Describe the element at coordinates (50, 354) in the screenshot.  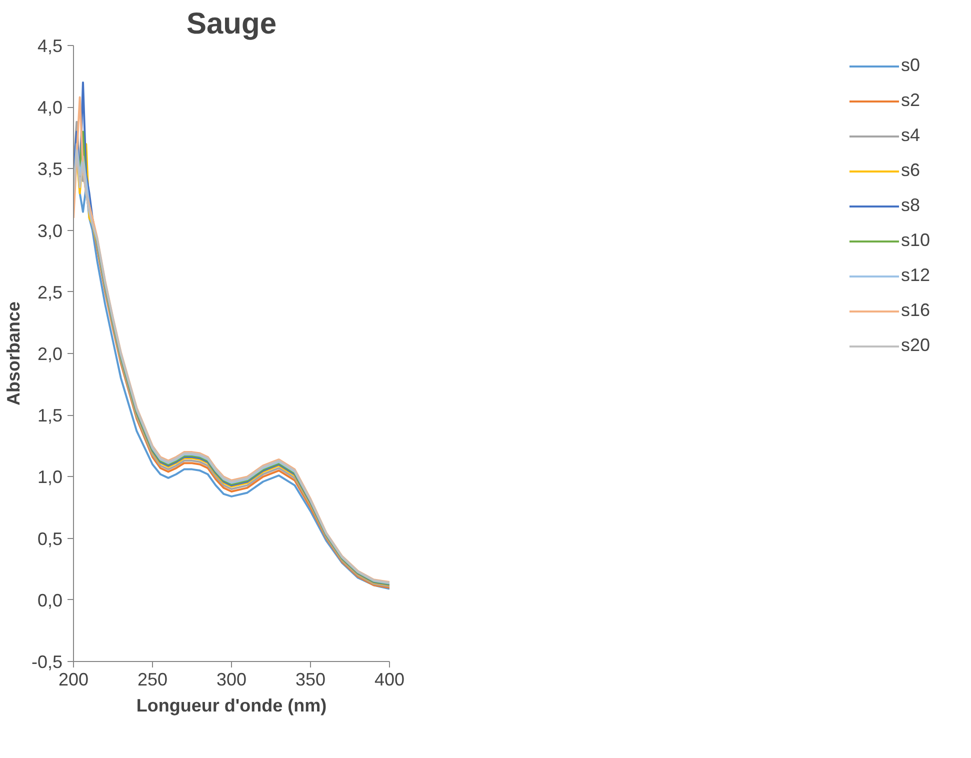
I see `y-tick-label: 2,0` at that location.